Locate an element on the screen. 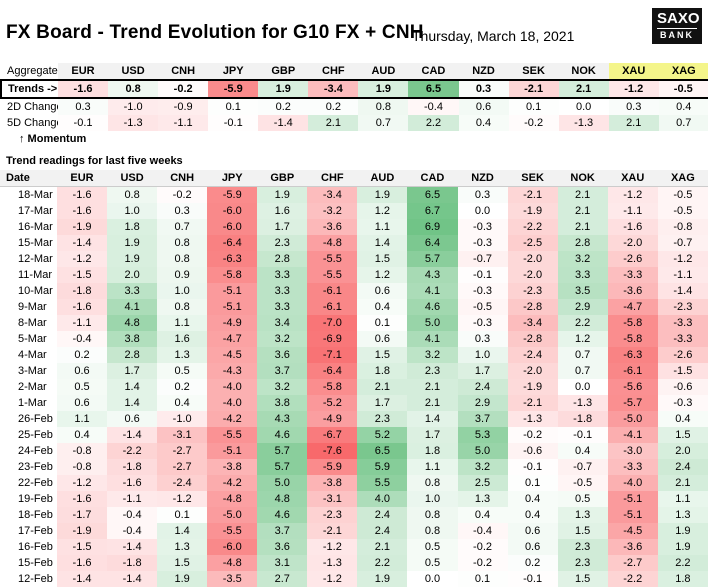 The width and height of the screenshot is (708, 587). reading-usd: 3.8 is located at coordinates (132, 339).